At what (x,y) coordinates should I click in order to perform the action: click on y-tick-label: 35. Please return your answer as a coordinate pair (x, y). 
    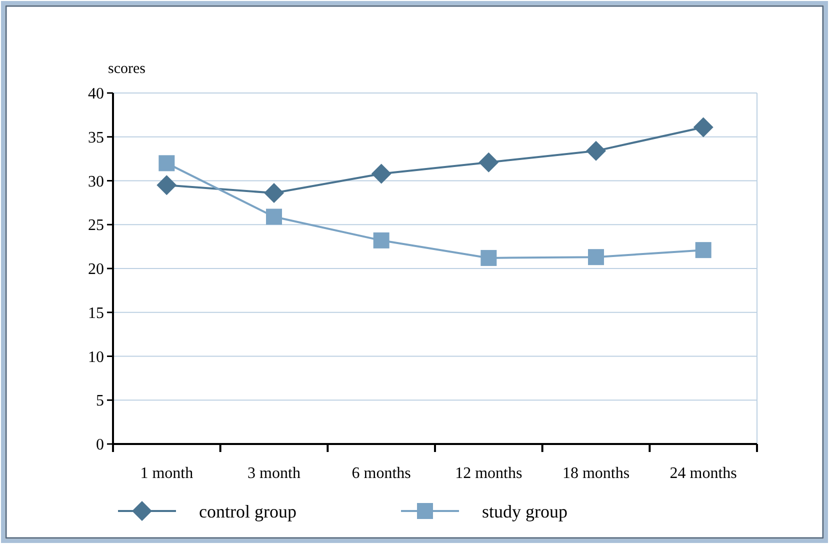
    Looking at the image, I should click on (96, 137).